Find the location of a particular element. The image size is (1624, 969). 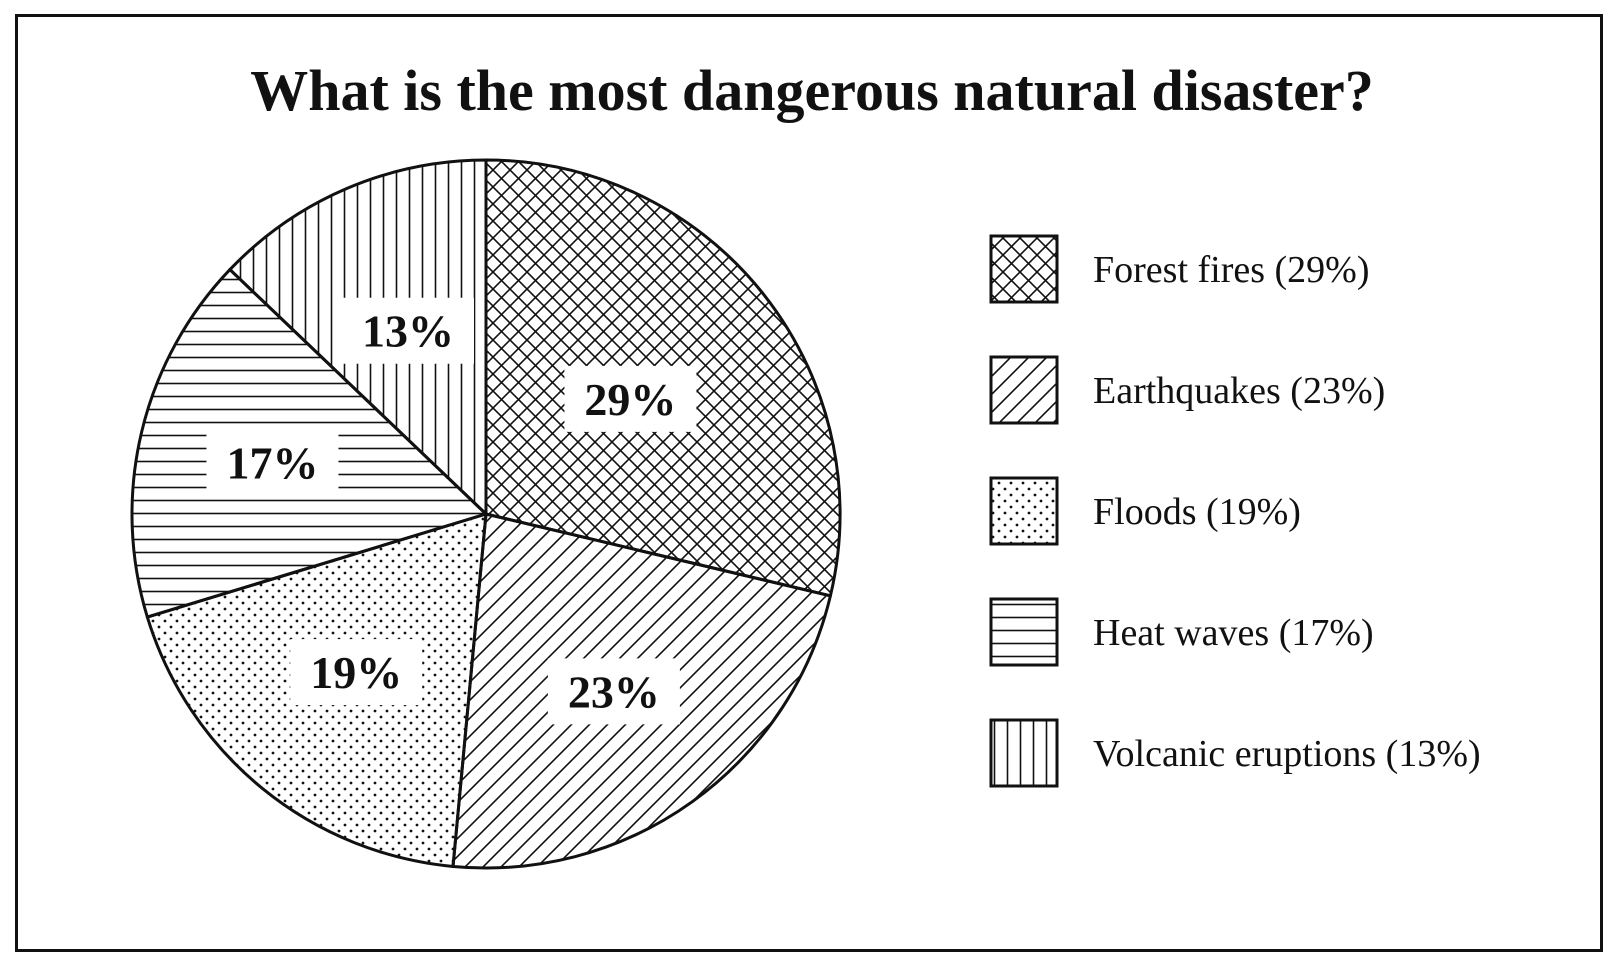

legend-label: Volcanic eruptions (13%) is located at coordinates (1287, 754).